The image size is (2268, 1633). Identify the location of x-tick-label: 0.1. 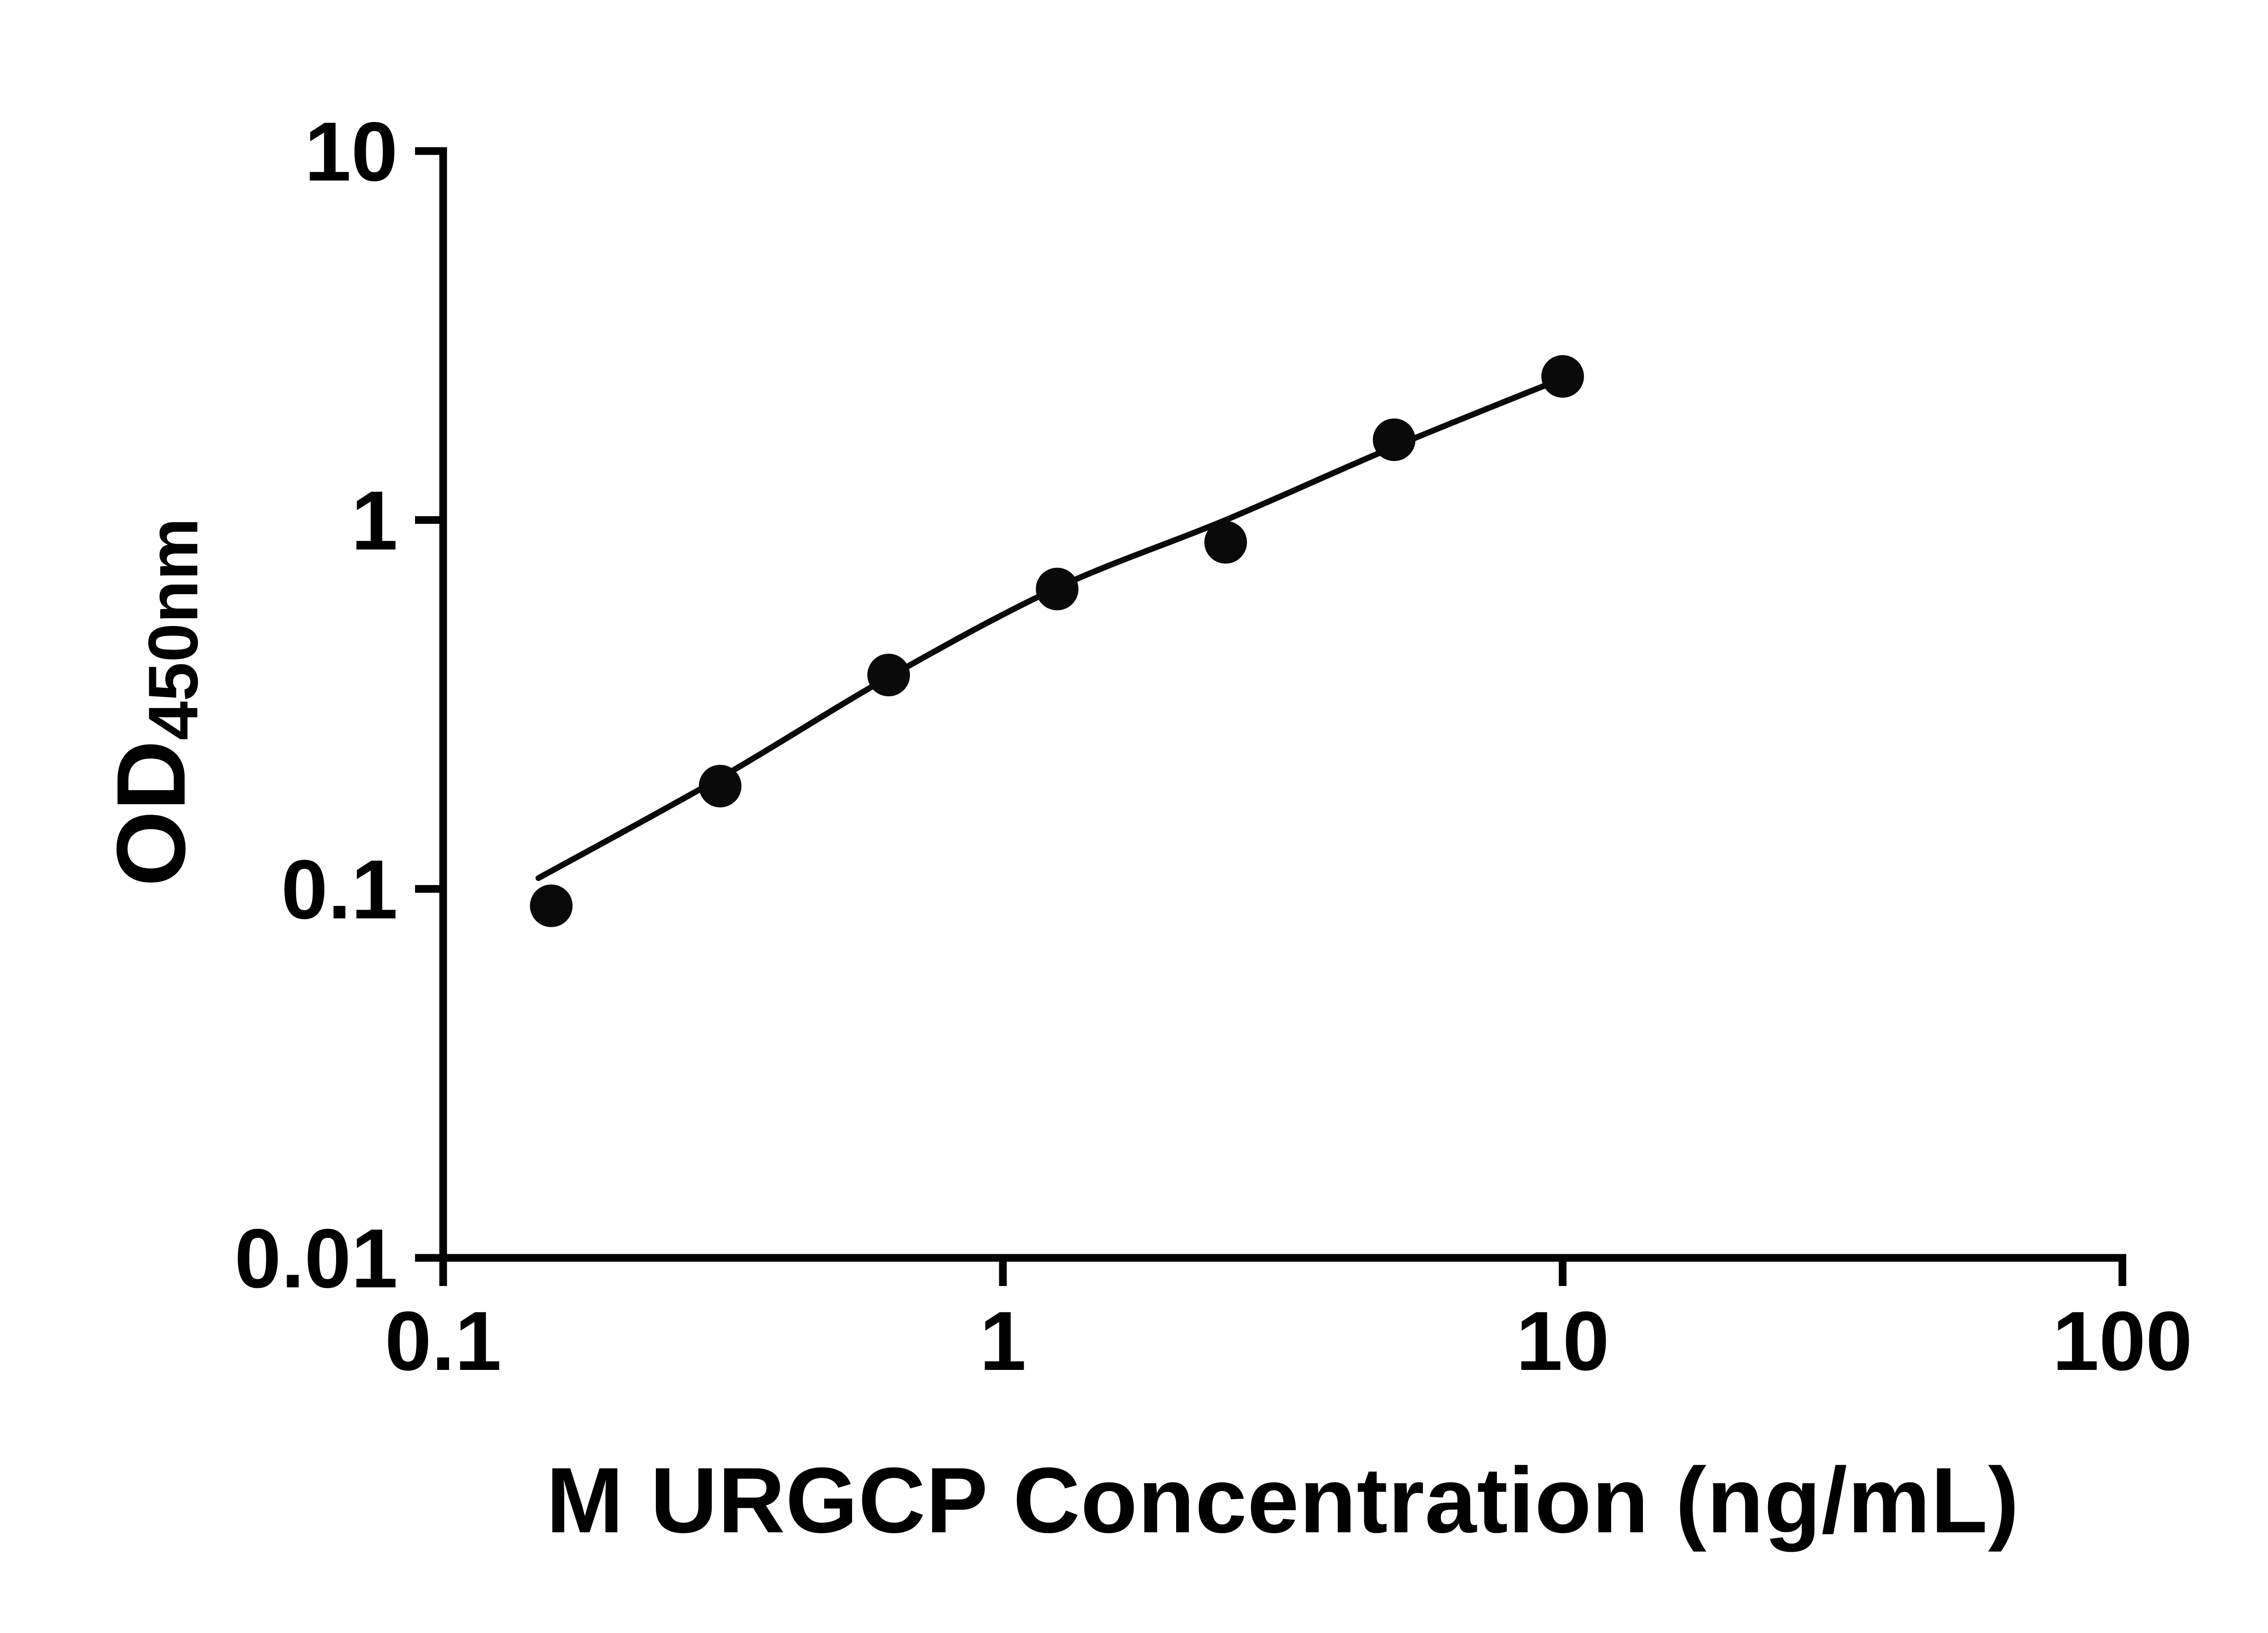
(443, 1341).